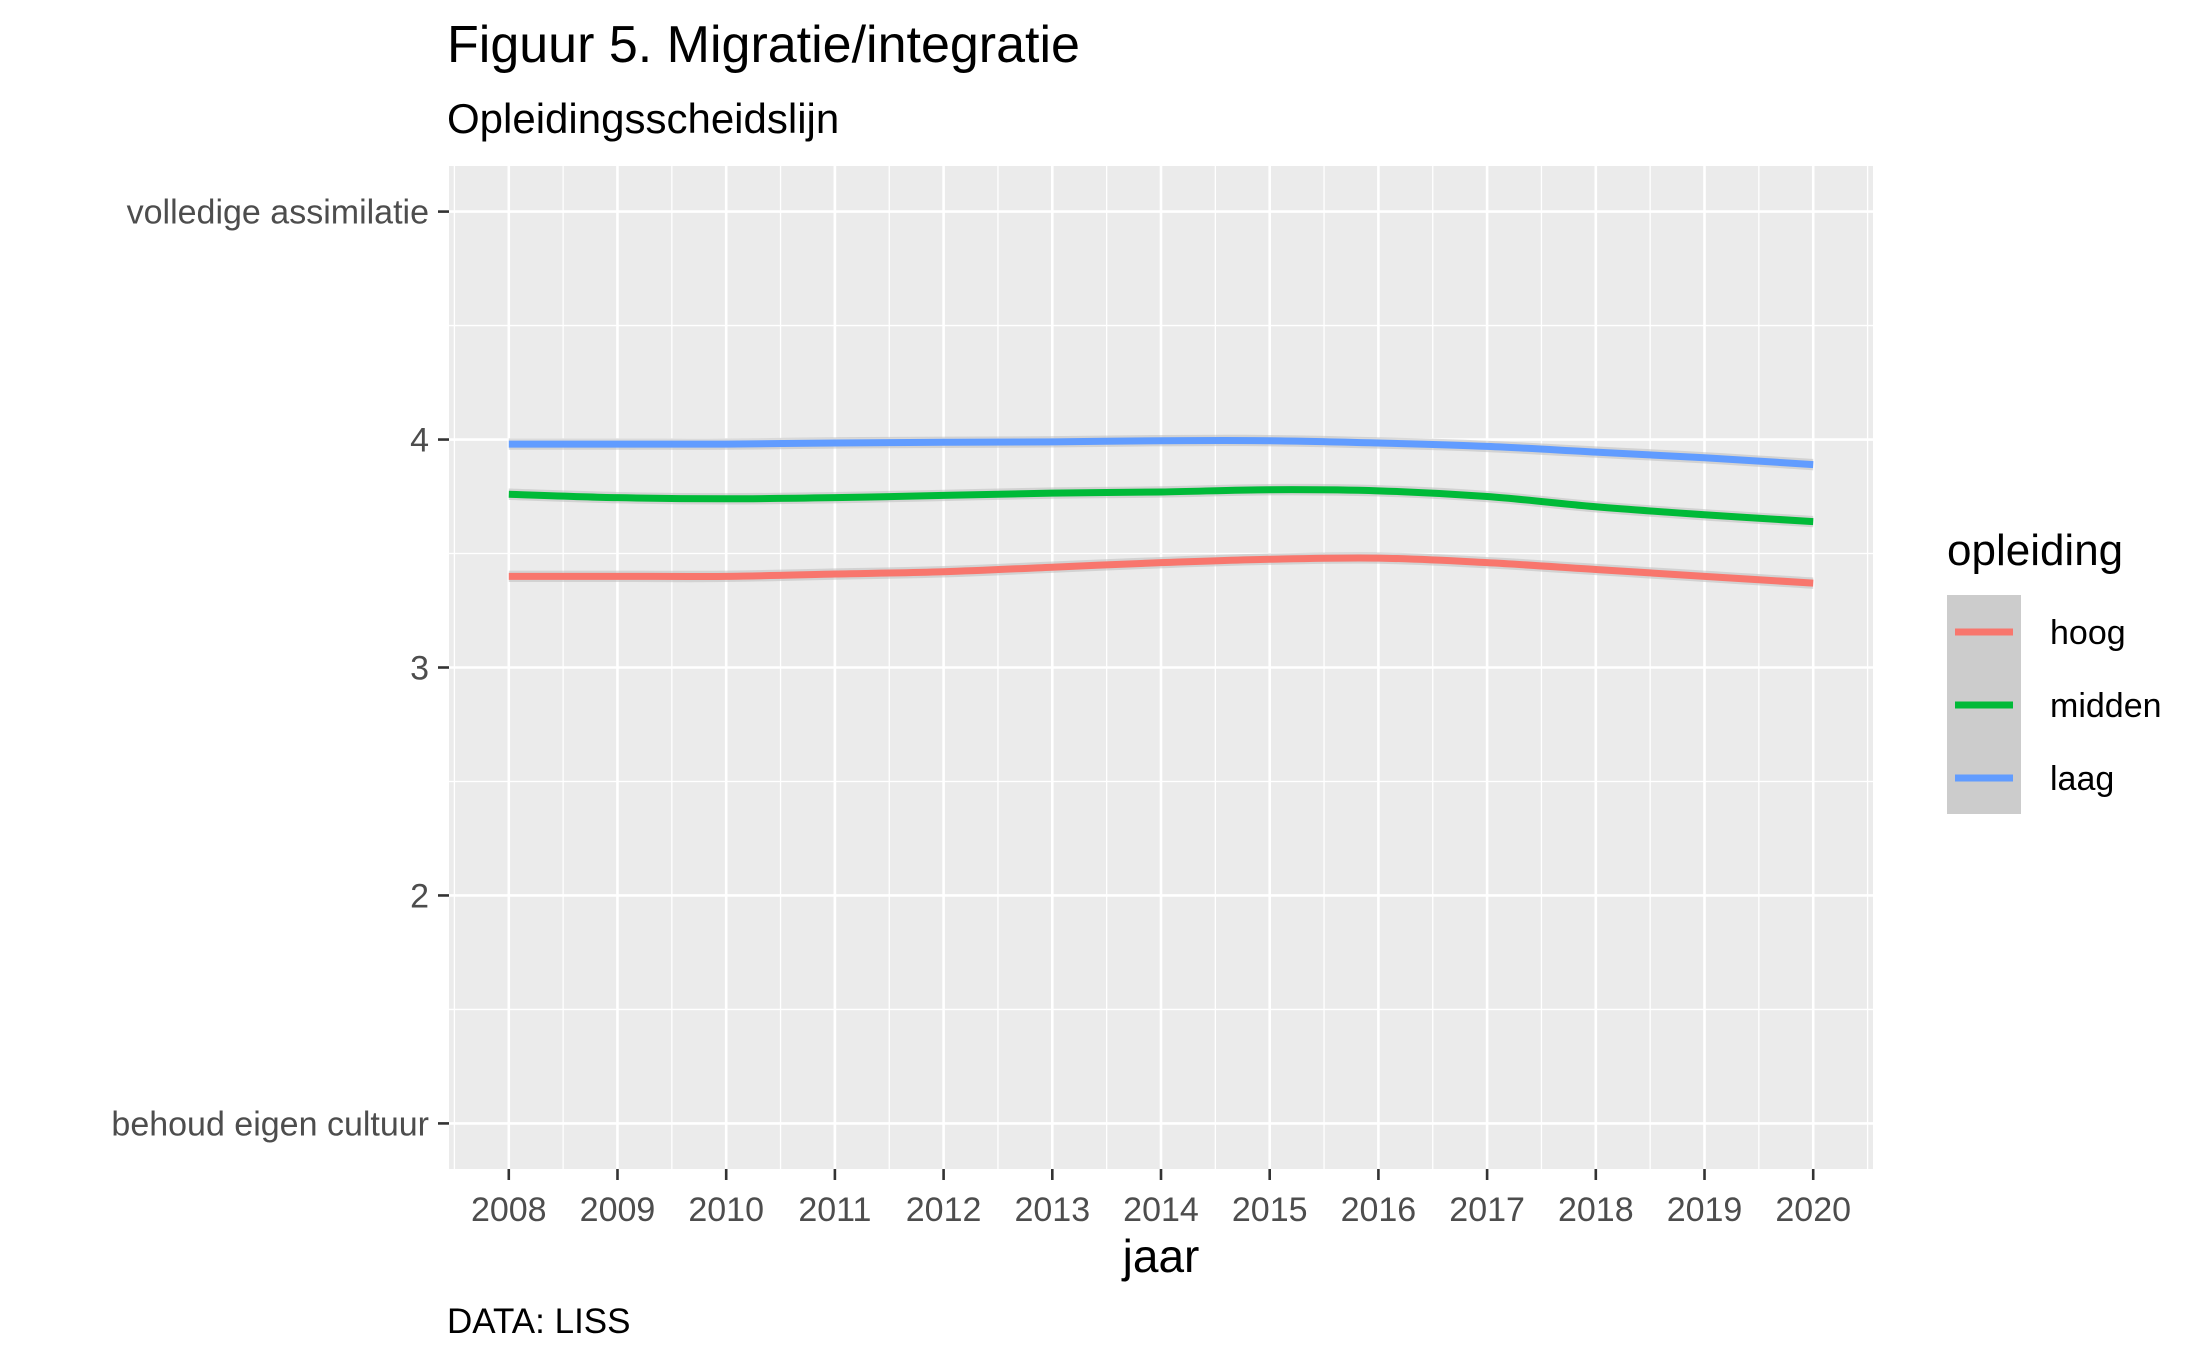  What do you see at coordinates (509, 1210) in the screenshot?
I see `x-tick-label: 2008` at bounding box center [509, 1210].